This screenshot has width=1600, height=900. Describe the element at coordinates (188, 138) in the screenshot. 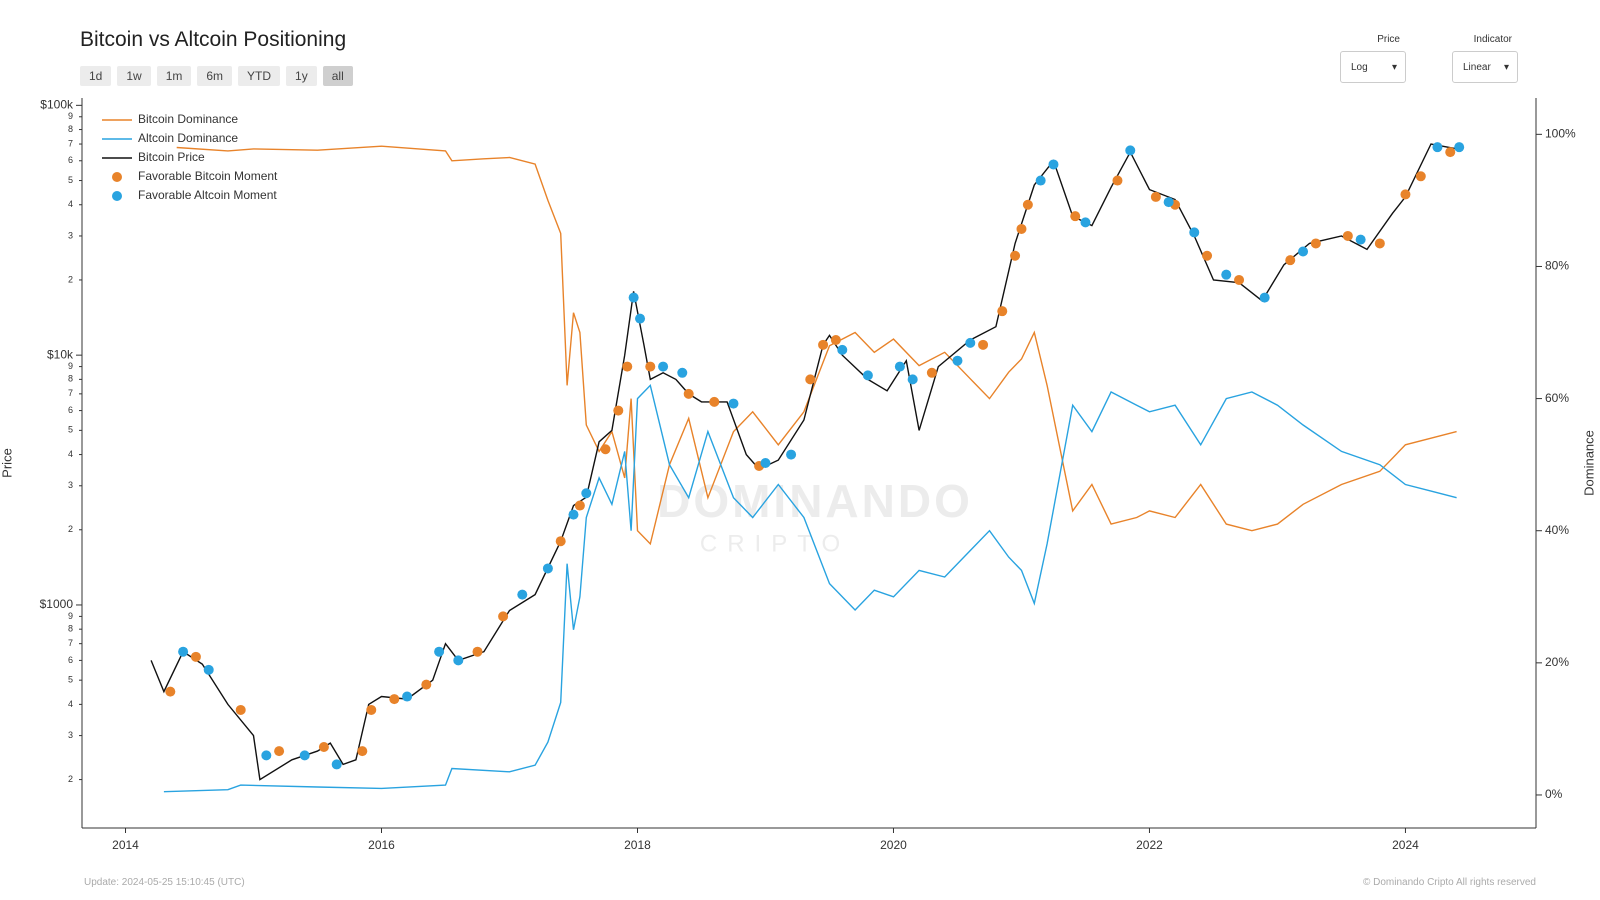

I see `legend-label: Altcoin Dominance` at that location.